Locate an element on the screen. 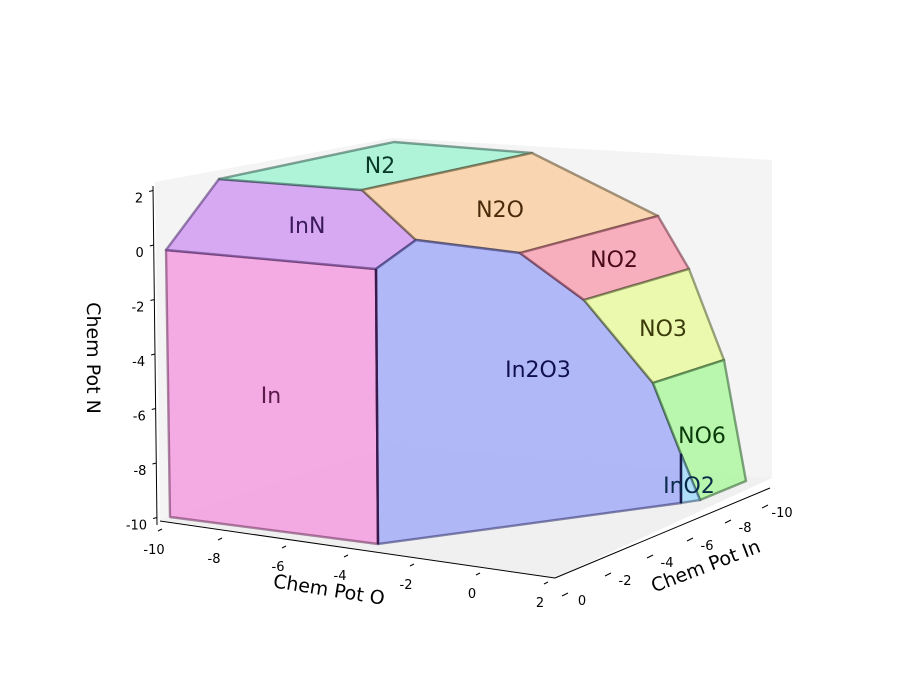 This screenshot has width=919, height=700. y-tick-label: 0 is located at coordinates (472, 594).